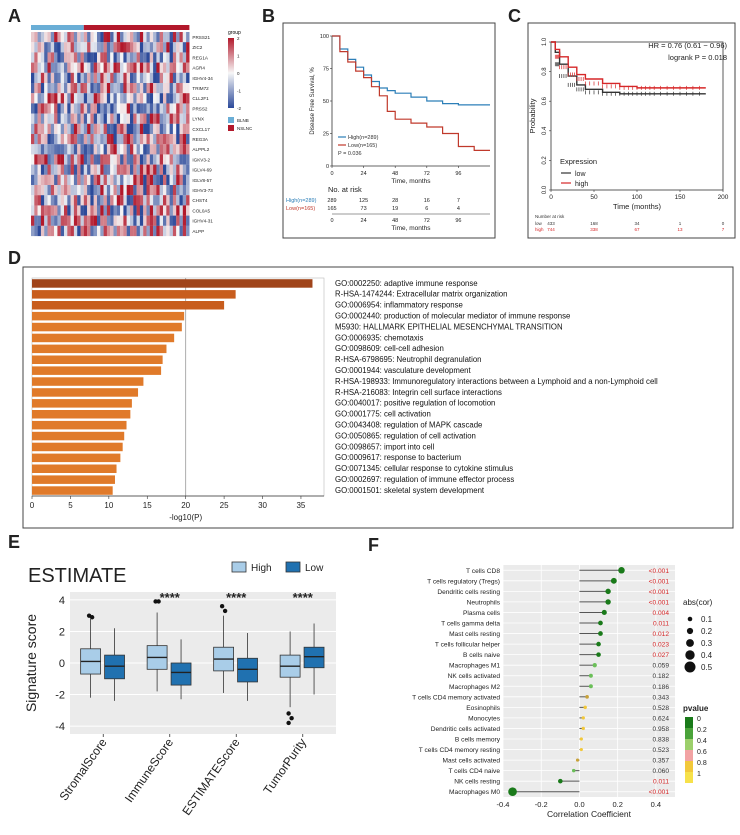  I want to click on cell-type-label: T cells follicular helper, so click(468, 645).